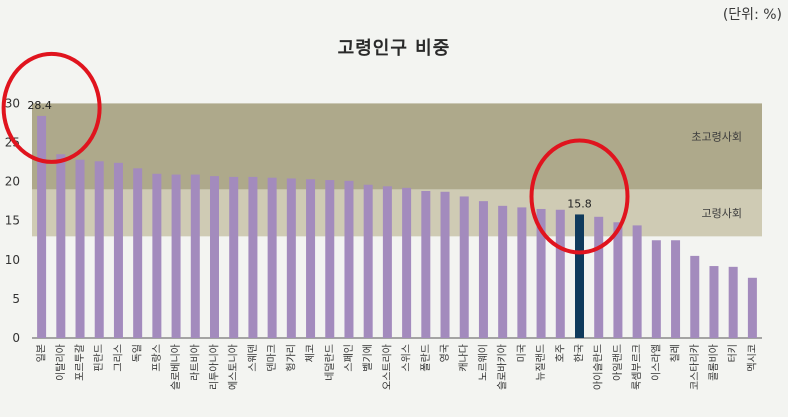  I want to click on x-tick-label: 이탈리아, so click(60, 362).